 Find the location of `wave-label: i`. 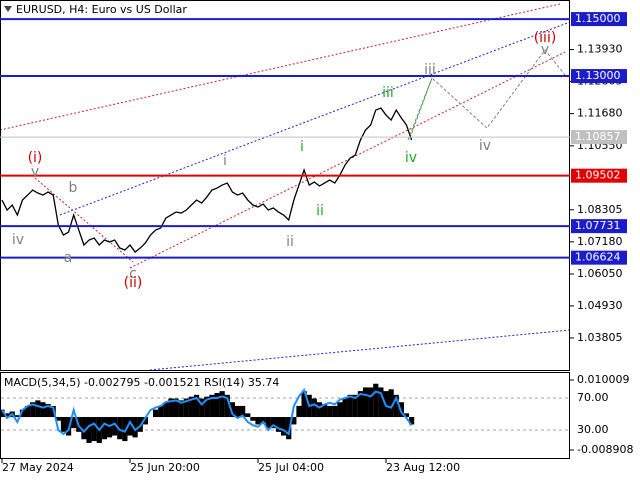

wave-label: i is located at coordinates (225, 161).